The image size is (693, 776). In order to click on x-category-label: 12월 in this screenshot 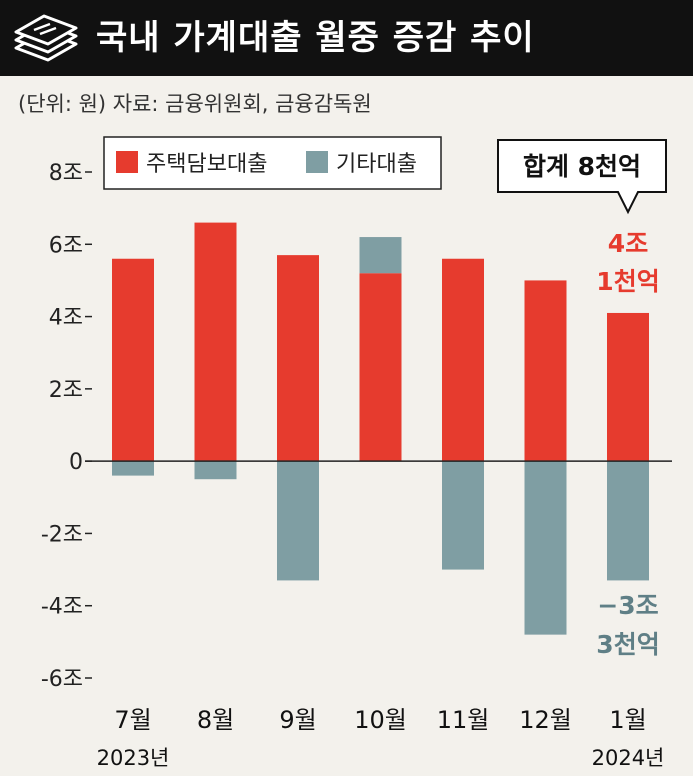, I will do `click(545, 720)`.